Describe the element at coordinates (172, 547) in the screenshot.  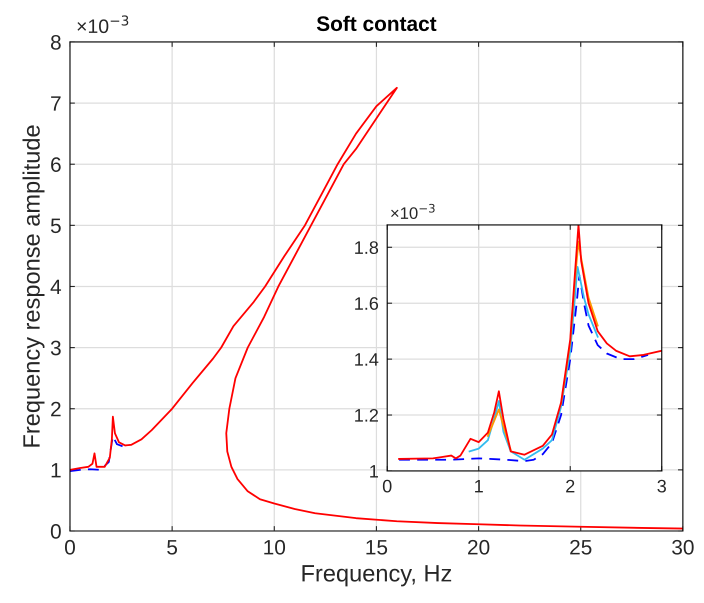
I see `x-tick-label: 5` at that location.